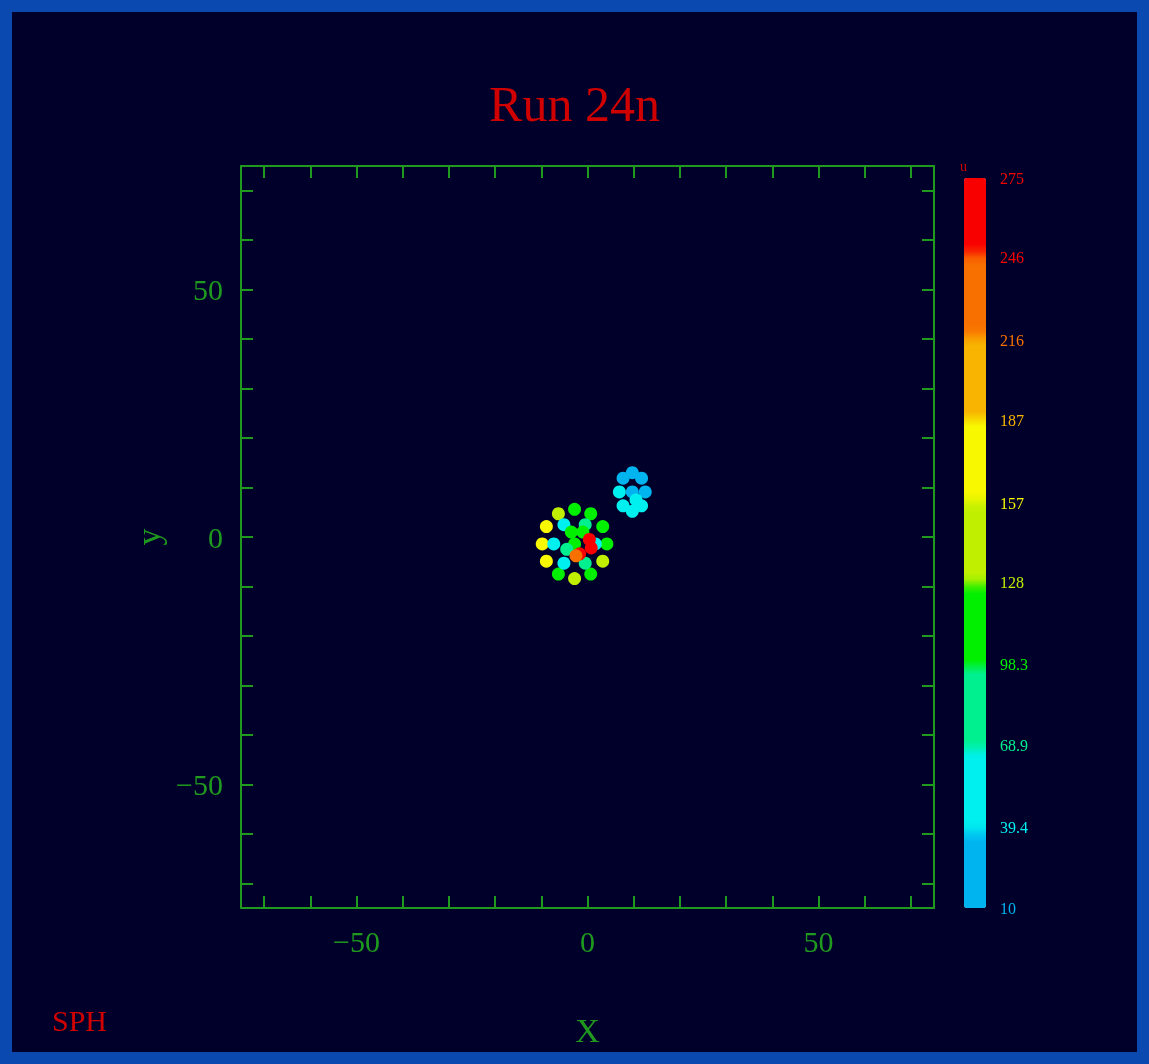 The width and height of the screenshot is (1149, 1064). Describe the element at coordinates (80, 1020) in the screenshot. I see `text: SPH` at that location.